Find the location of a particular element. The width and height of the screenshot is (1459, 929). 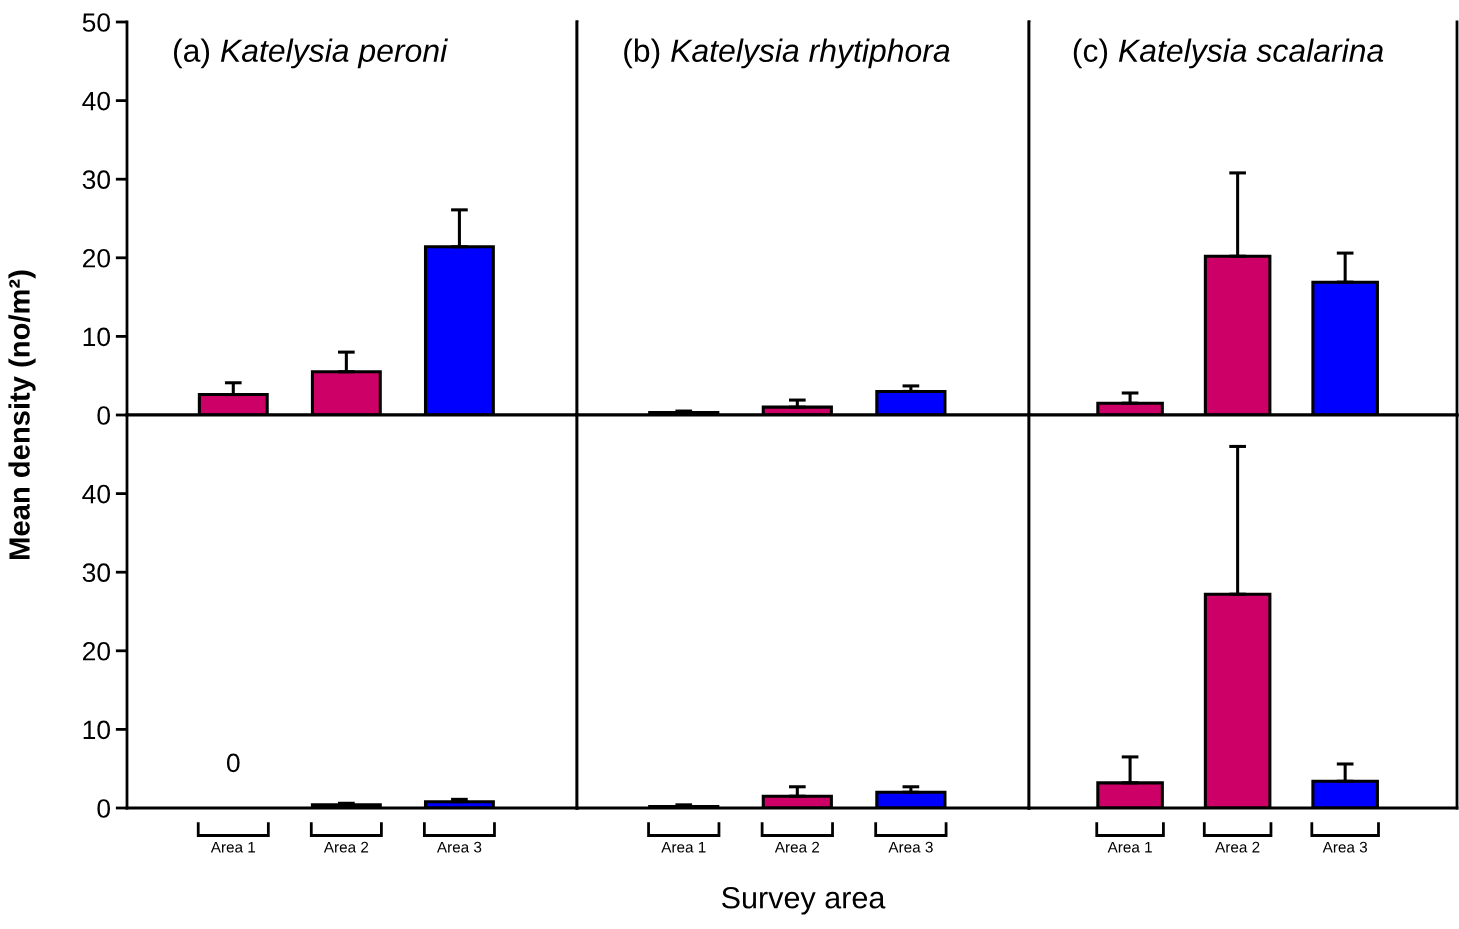

y-tick-label: 50 is located at coordinates (96, 22).